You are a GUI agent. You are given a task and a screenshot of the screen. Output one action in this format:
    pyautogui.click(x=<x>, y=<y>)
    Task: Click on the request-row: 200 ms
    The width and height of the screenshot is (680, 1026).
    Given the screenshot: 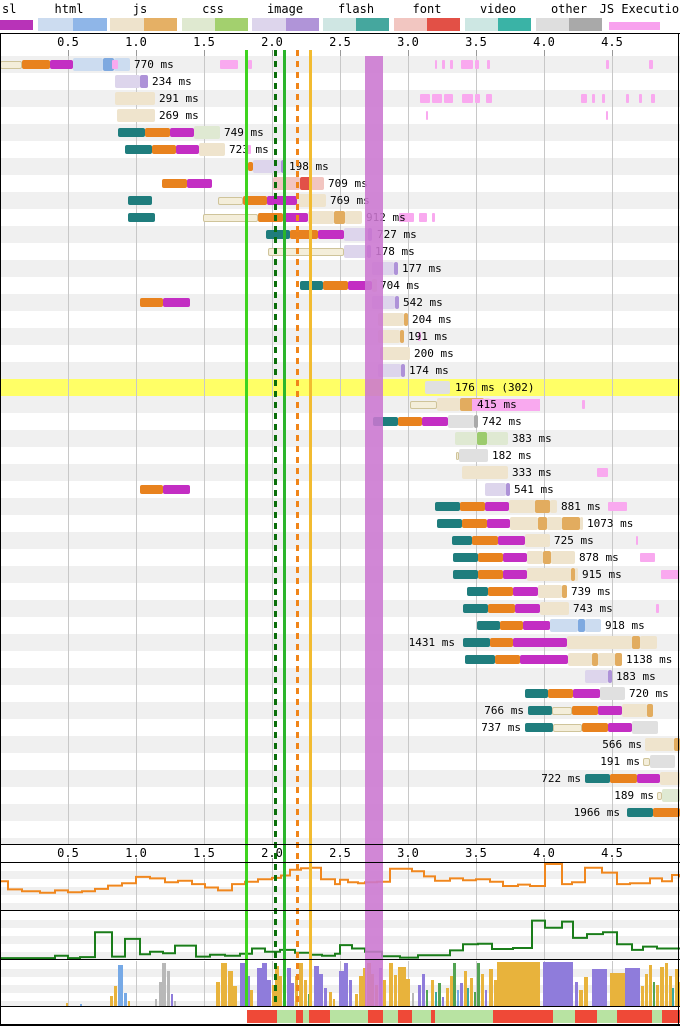 What is the action you would take?
    pyautogui.click(x=340, y=353)
    